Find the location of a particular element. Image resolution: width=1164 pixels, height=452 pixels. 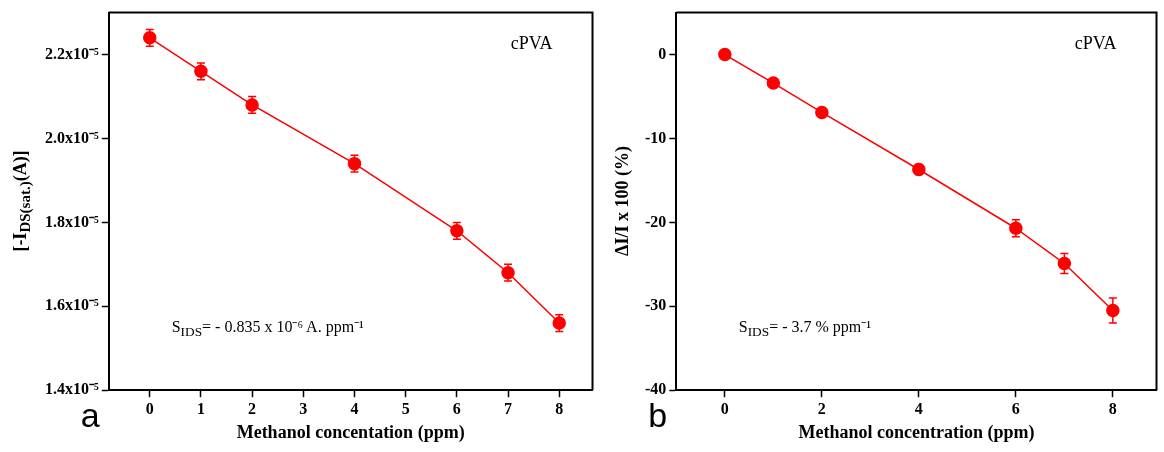

y-tick-label: -20 is located at coordinates (656, 221).